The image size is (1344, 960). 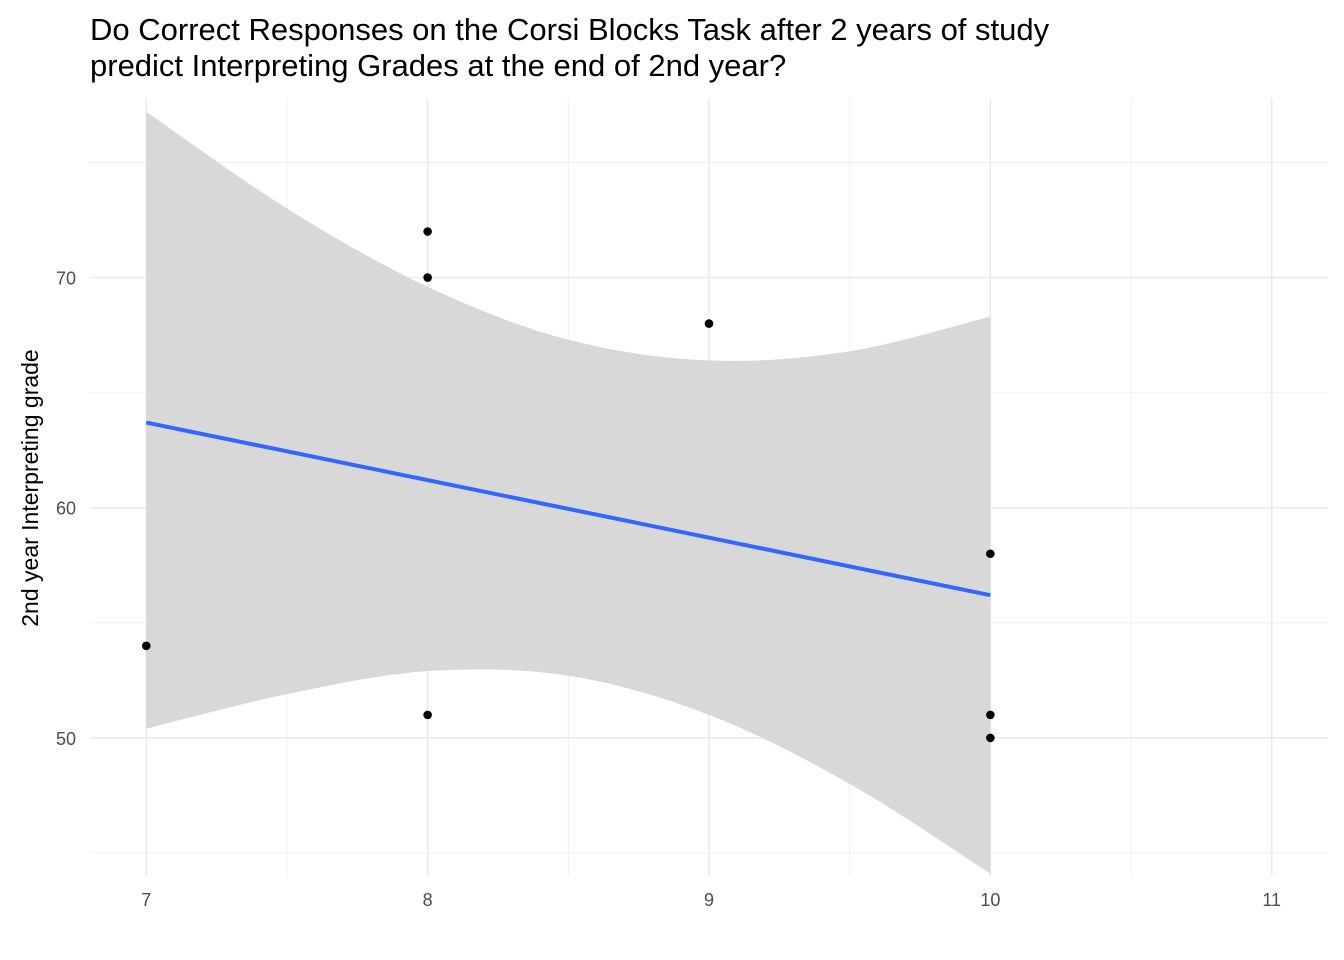 What do you see at coordinates (66, 279) in the screenshot?
I see `y-tick-label: 70` at bounding box center [66, 279].